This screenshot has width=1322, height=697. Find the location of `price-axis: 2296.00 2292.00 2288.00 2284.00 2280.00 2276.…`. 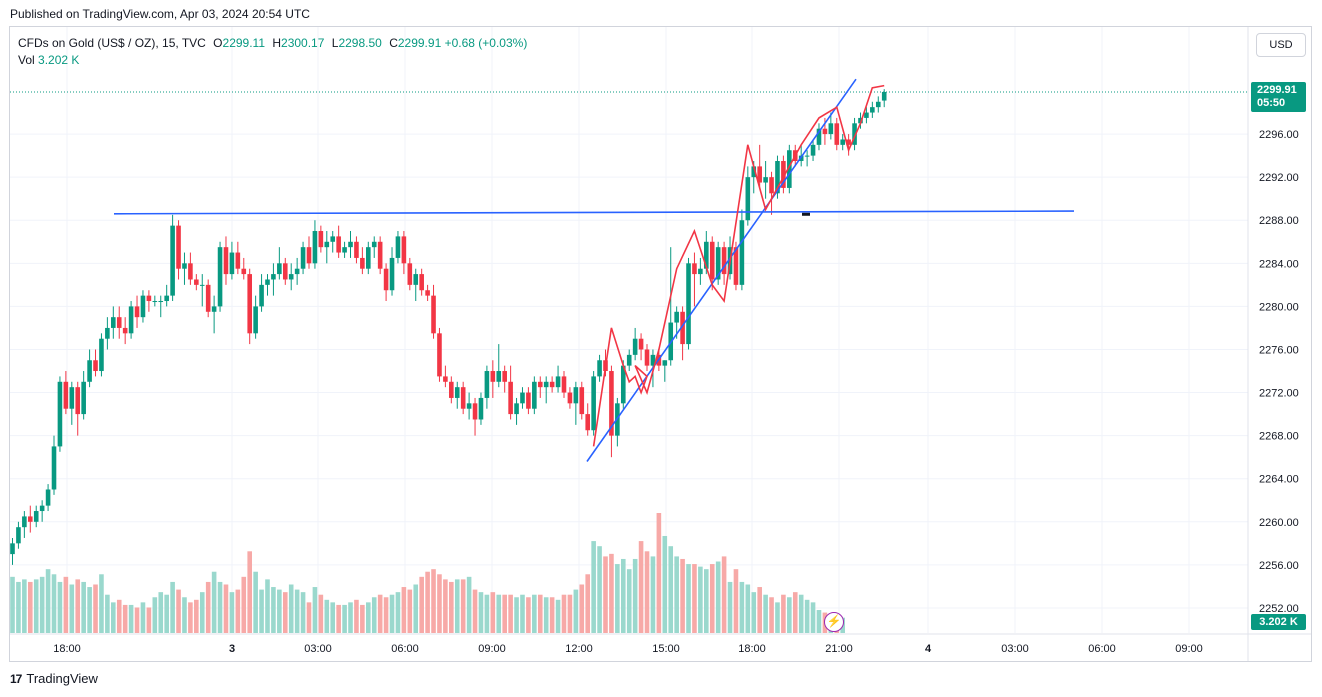

price-axis: 2296.00 2292.00 2288.00 2284.00 2280.00 2276.… is located at coordinates (1279, 372).